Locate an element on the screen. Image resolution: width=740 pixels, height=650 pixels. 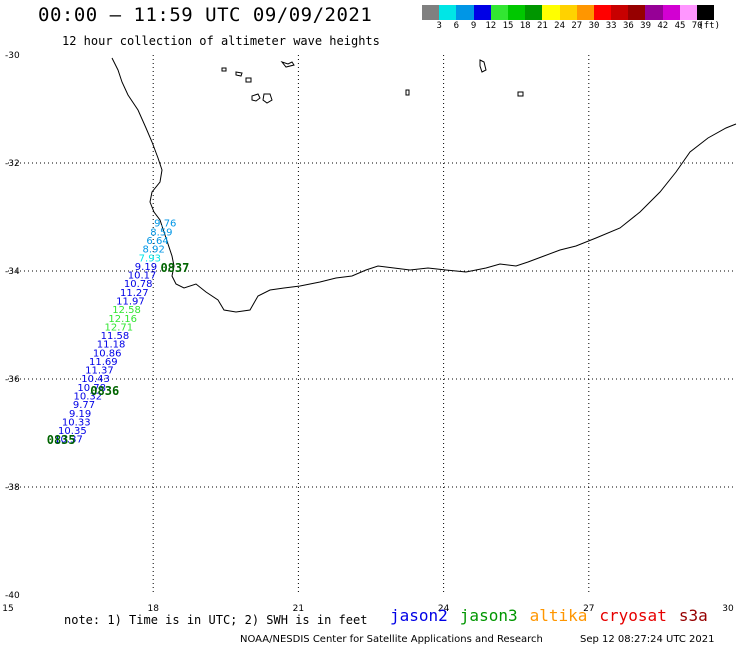
mission-label: jason3 is located at coordinates (488, 615).